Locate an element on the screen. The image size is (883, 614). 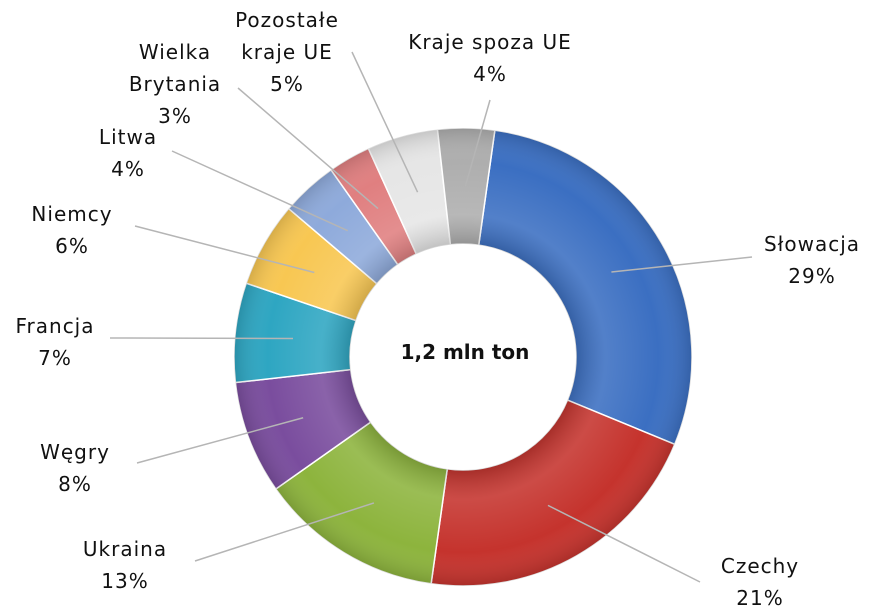
slice-label: Niemcy 6% is located at coordinates (72, 230).